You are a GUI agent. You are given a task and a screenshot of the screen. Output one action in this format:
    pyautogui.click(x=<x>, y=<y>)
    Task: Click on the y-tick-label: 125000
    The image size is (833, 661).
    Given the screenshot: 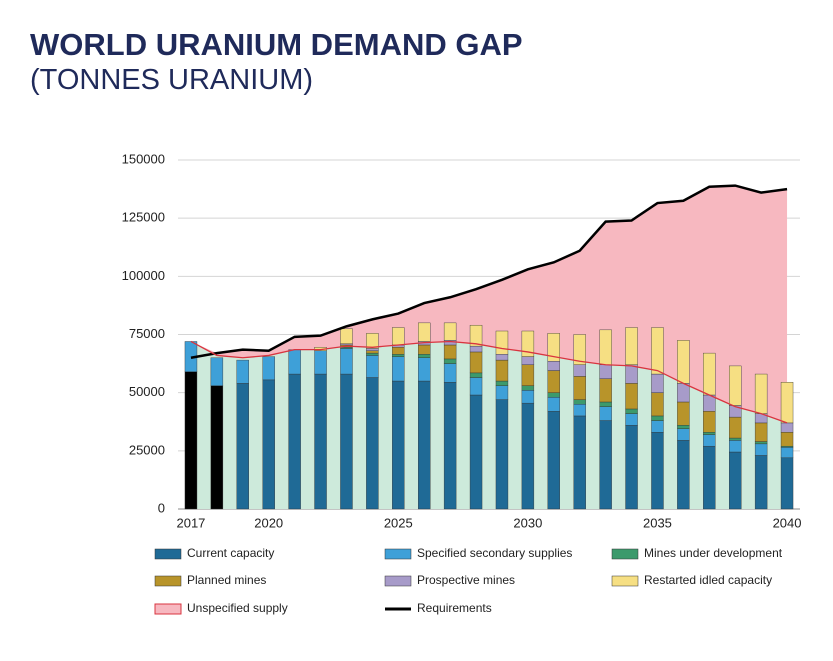 What is the action you would take?
    pyautogui.click(x=143, y=217)
    